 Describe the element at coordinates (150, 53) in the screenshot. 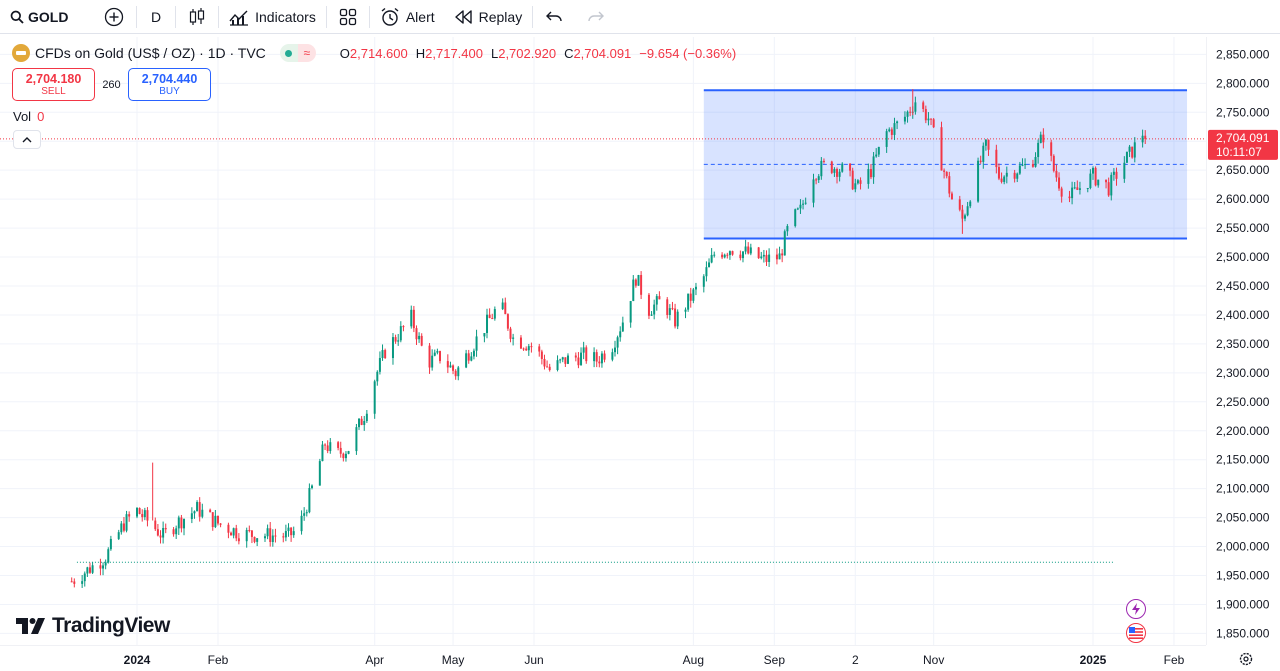

I see `symbol-title: CFDs on Gold (US$ / OZ) · 1D · TVC` at that location.